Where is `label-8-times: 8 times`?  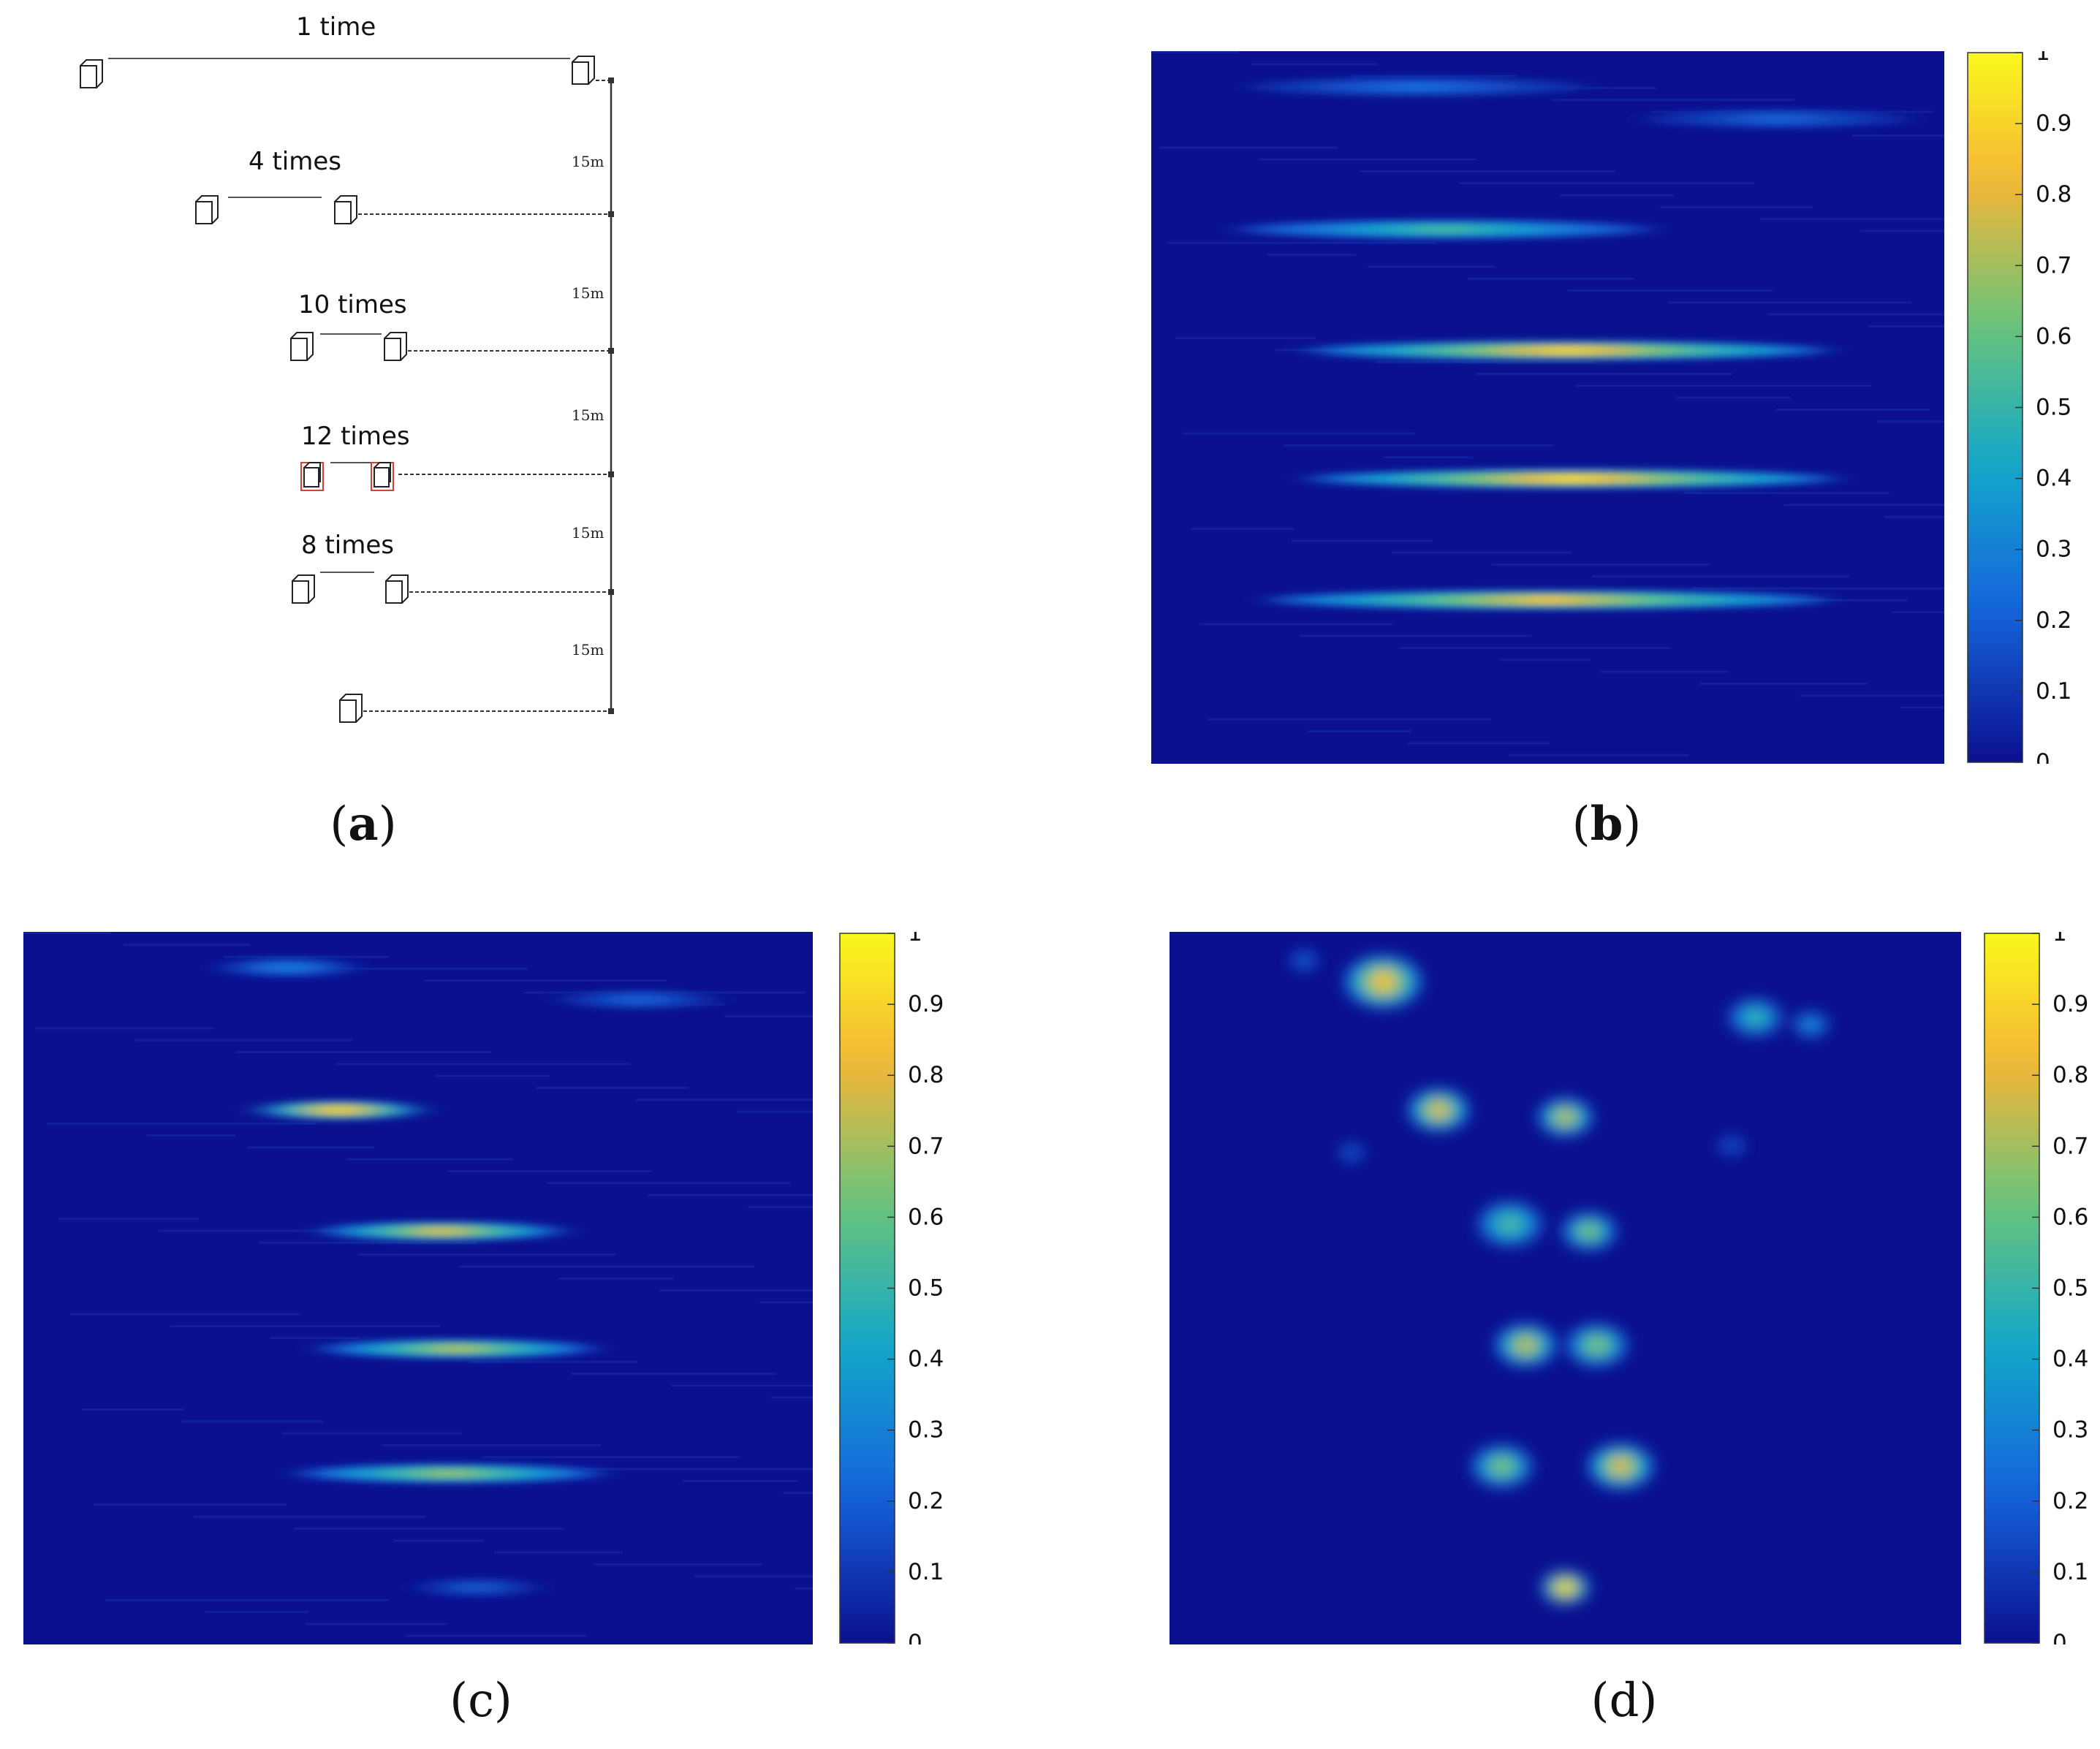 label-8-times: 8 times is located at coordinates (347, 545).